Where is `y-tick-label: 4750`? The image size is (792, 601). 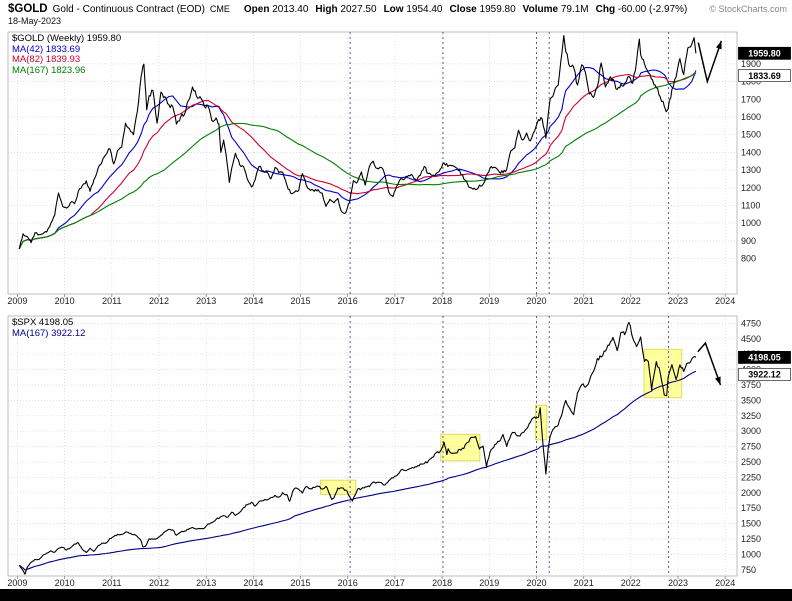
y-tick-label: 4750 is located at coordinates (751, 323).